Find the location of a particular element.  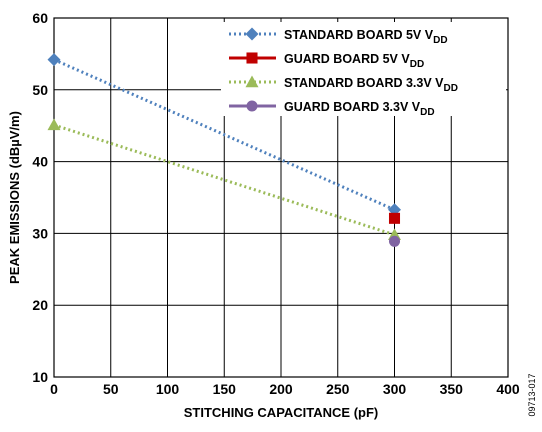

x-tick-label: 200 is located at coordinates (281, 389).